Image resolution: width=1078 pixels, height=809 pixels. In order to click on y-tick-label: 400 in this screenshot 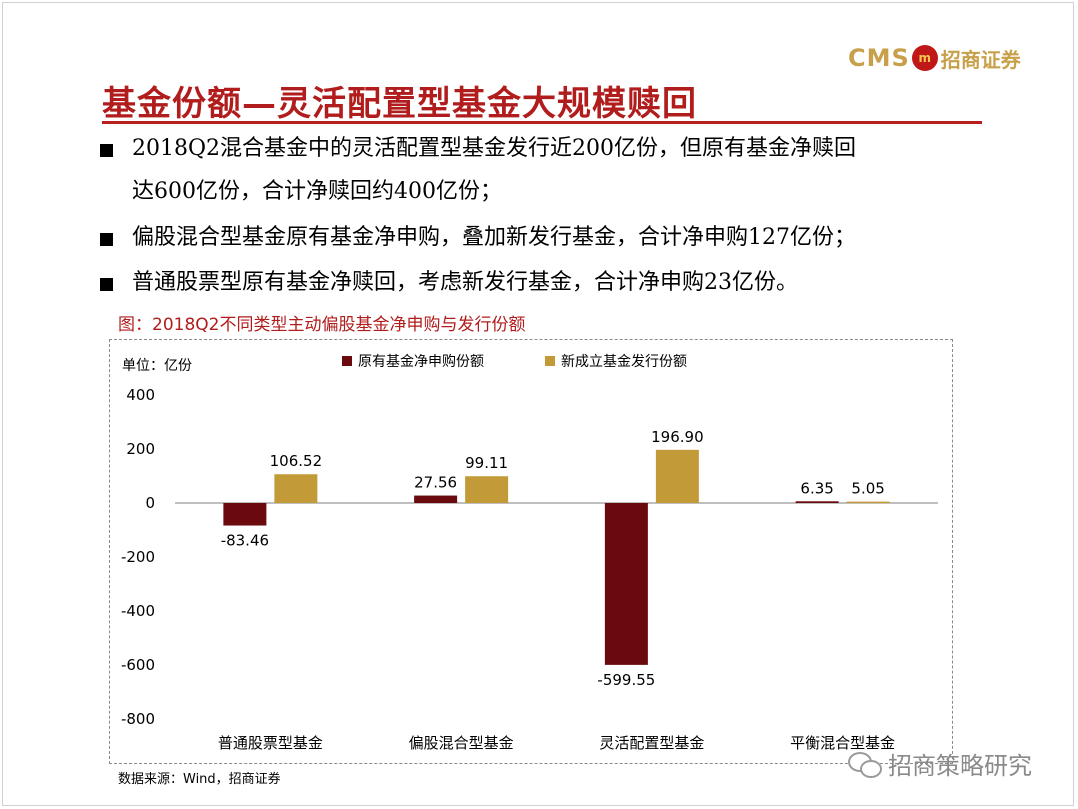, I will do `click(140, 395)`.